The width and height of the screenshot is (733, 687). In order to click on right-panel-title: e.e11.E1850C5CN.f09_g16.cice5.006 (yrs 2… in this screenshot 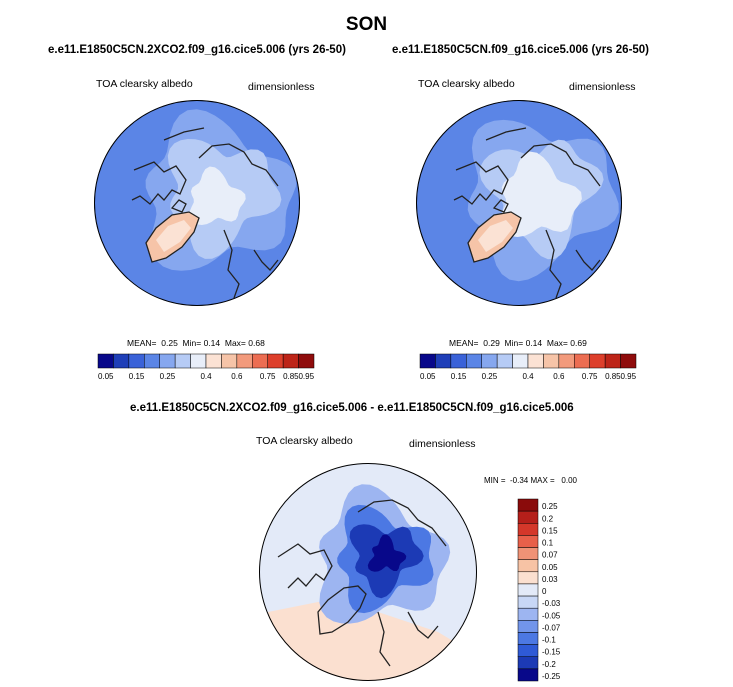, I will do `click(521, 50)`.